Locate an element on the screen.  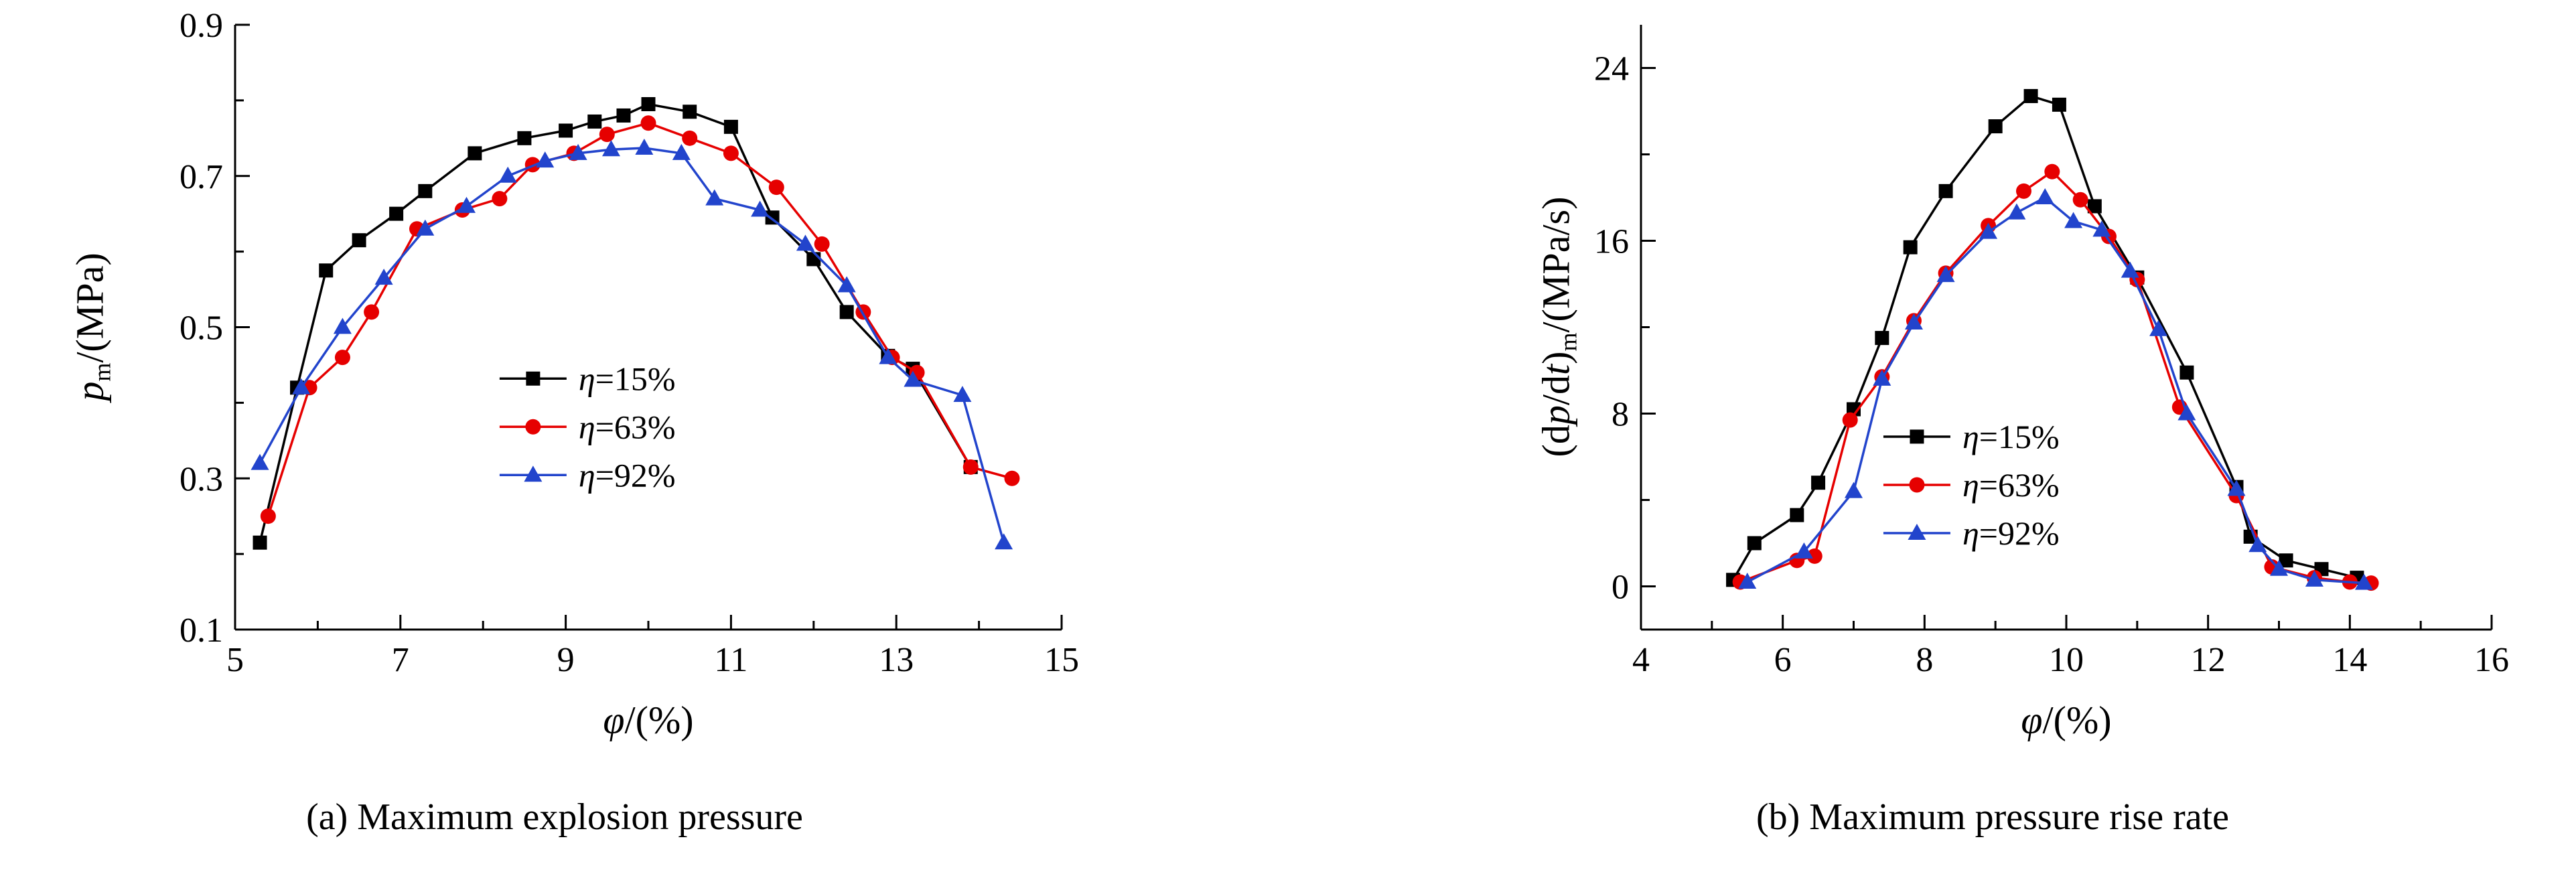
y-tick-label: 24 is located at coordinates (1611, 69).